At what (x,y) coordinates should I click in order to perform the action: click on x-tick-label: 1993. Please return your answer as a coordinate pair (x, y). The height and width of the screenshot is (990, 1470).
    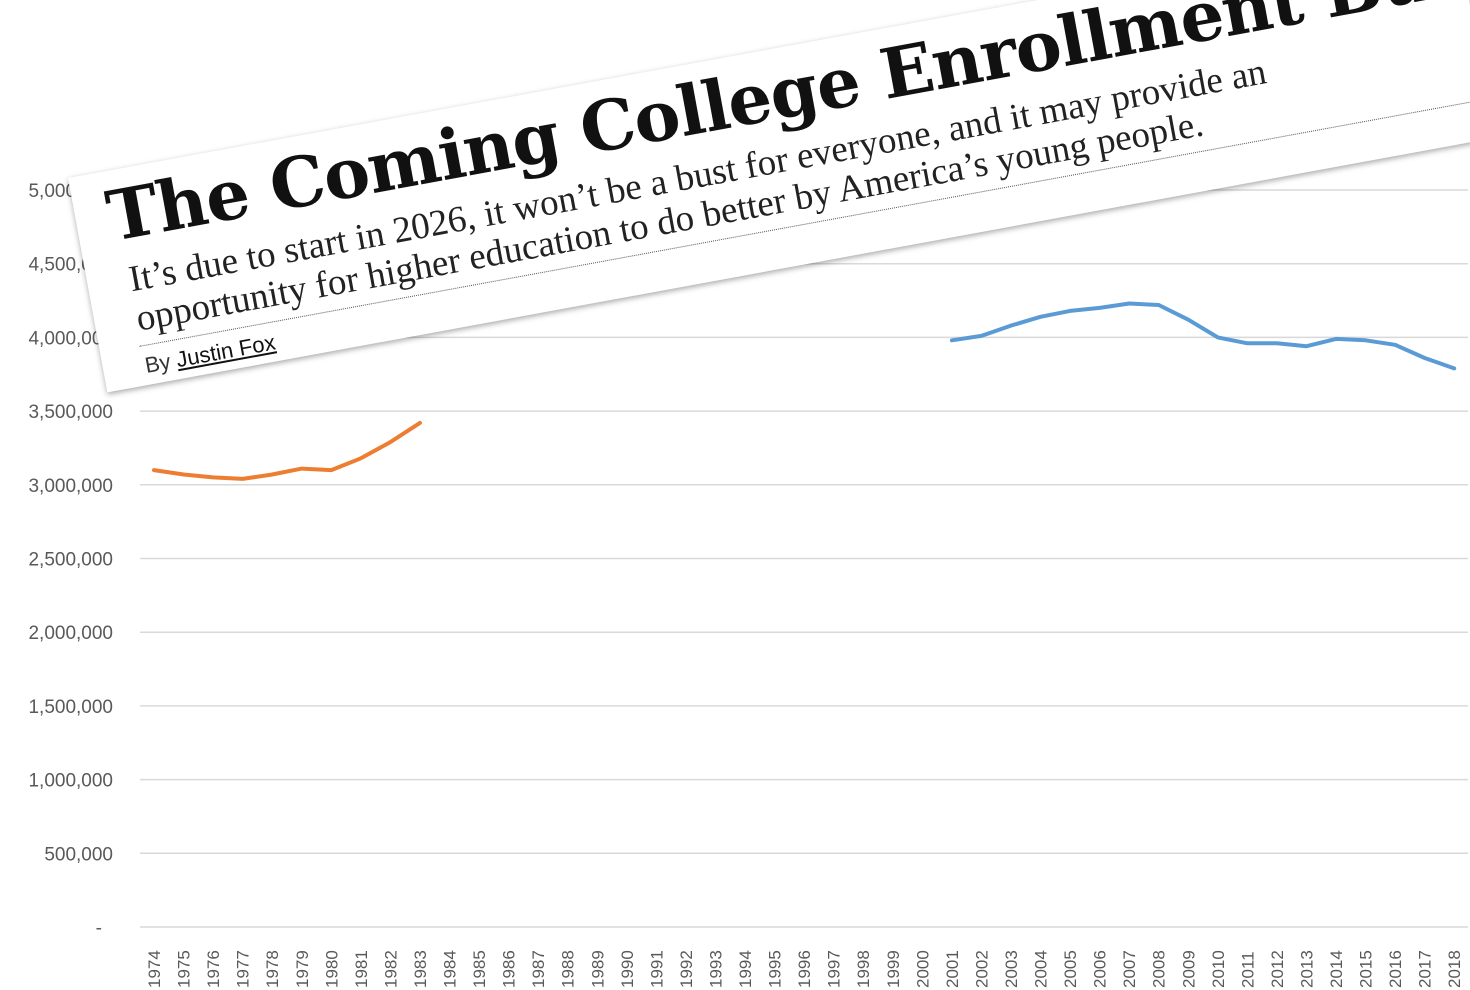
    Looking at the image, I should click on (715, 969).